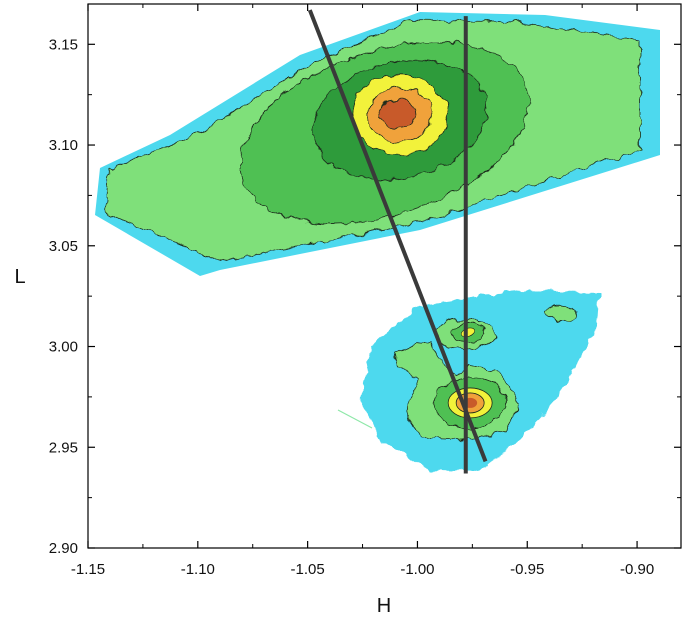  Describe the element at coordinates (19, 277) in the screenshot. I see `y-axis-title: L` at that location.